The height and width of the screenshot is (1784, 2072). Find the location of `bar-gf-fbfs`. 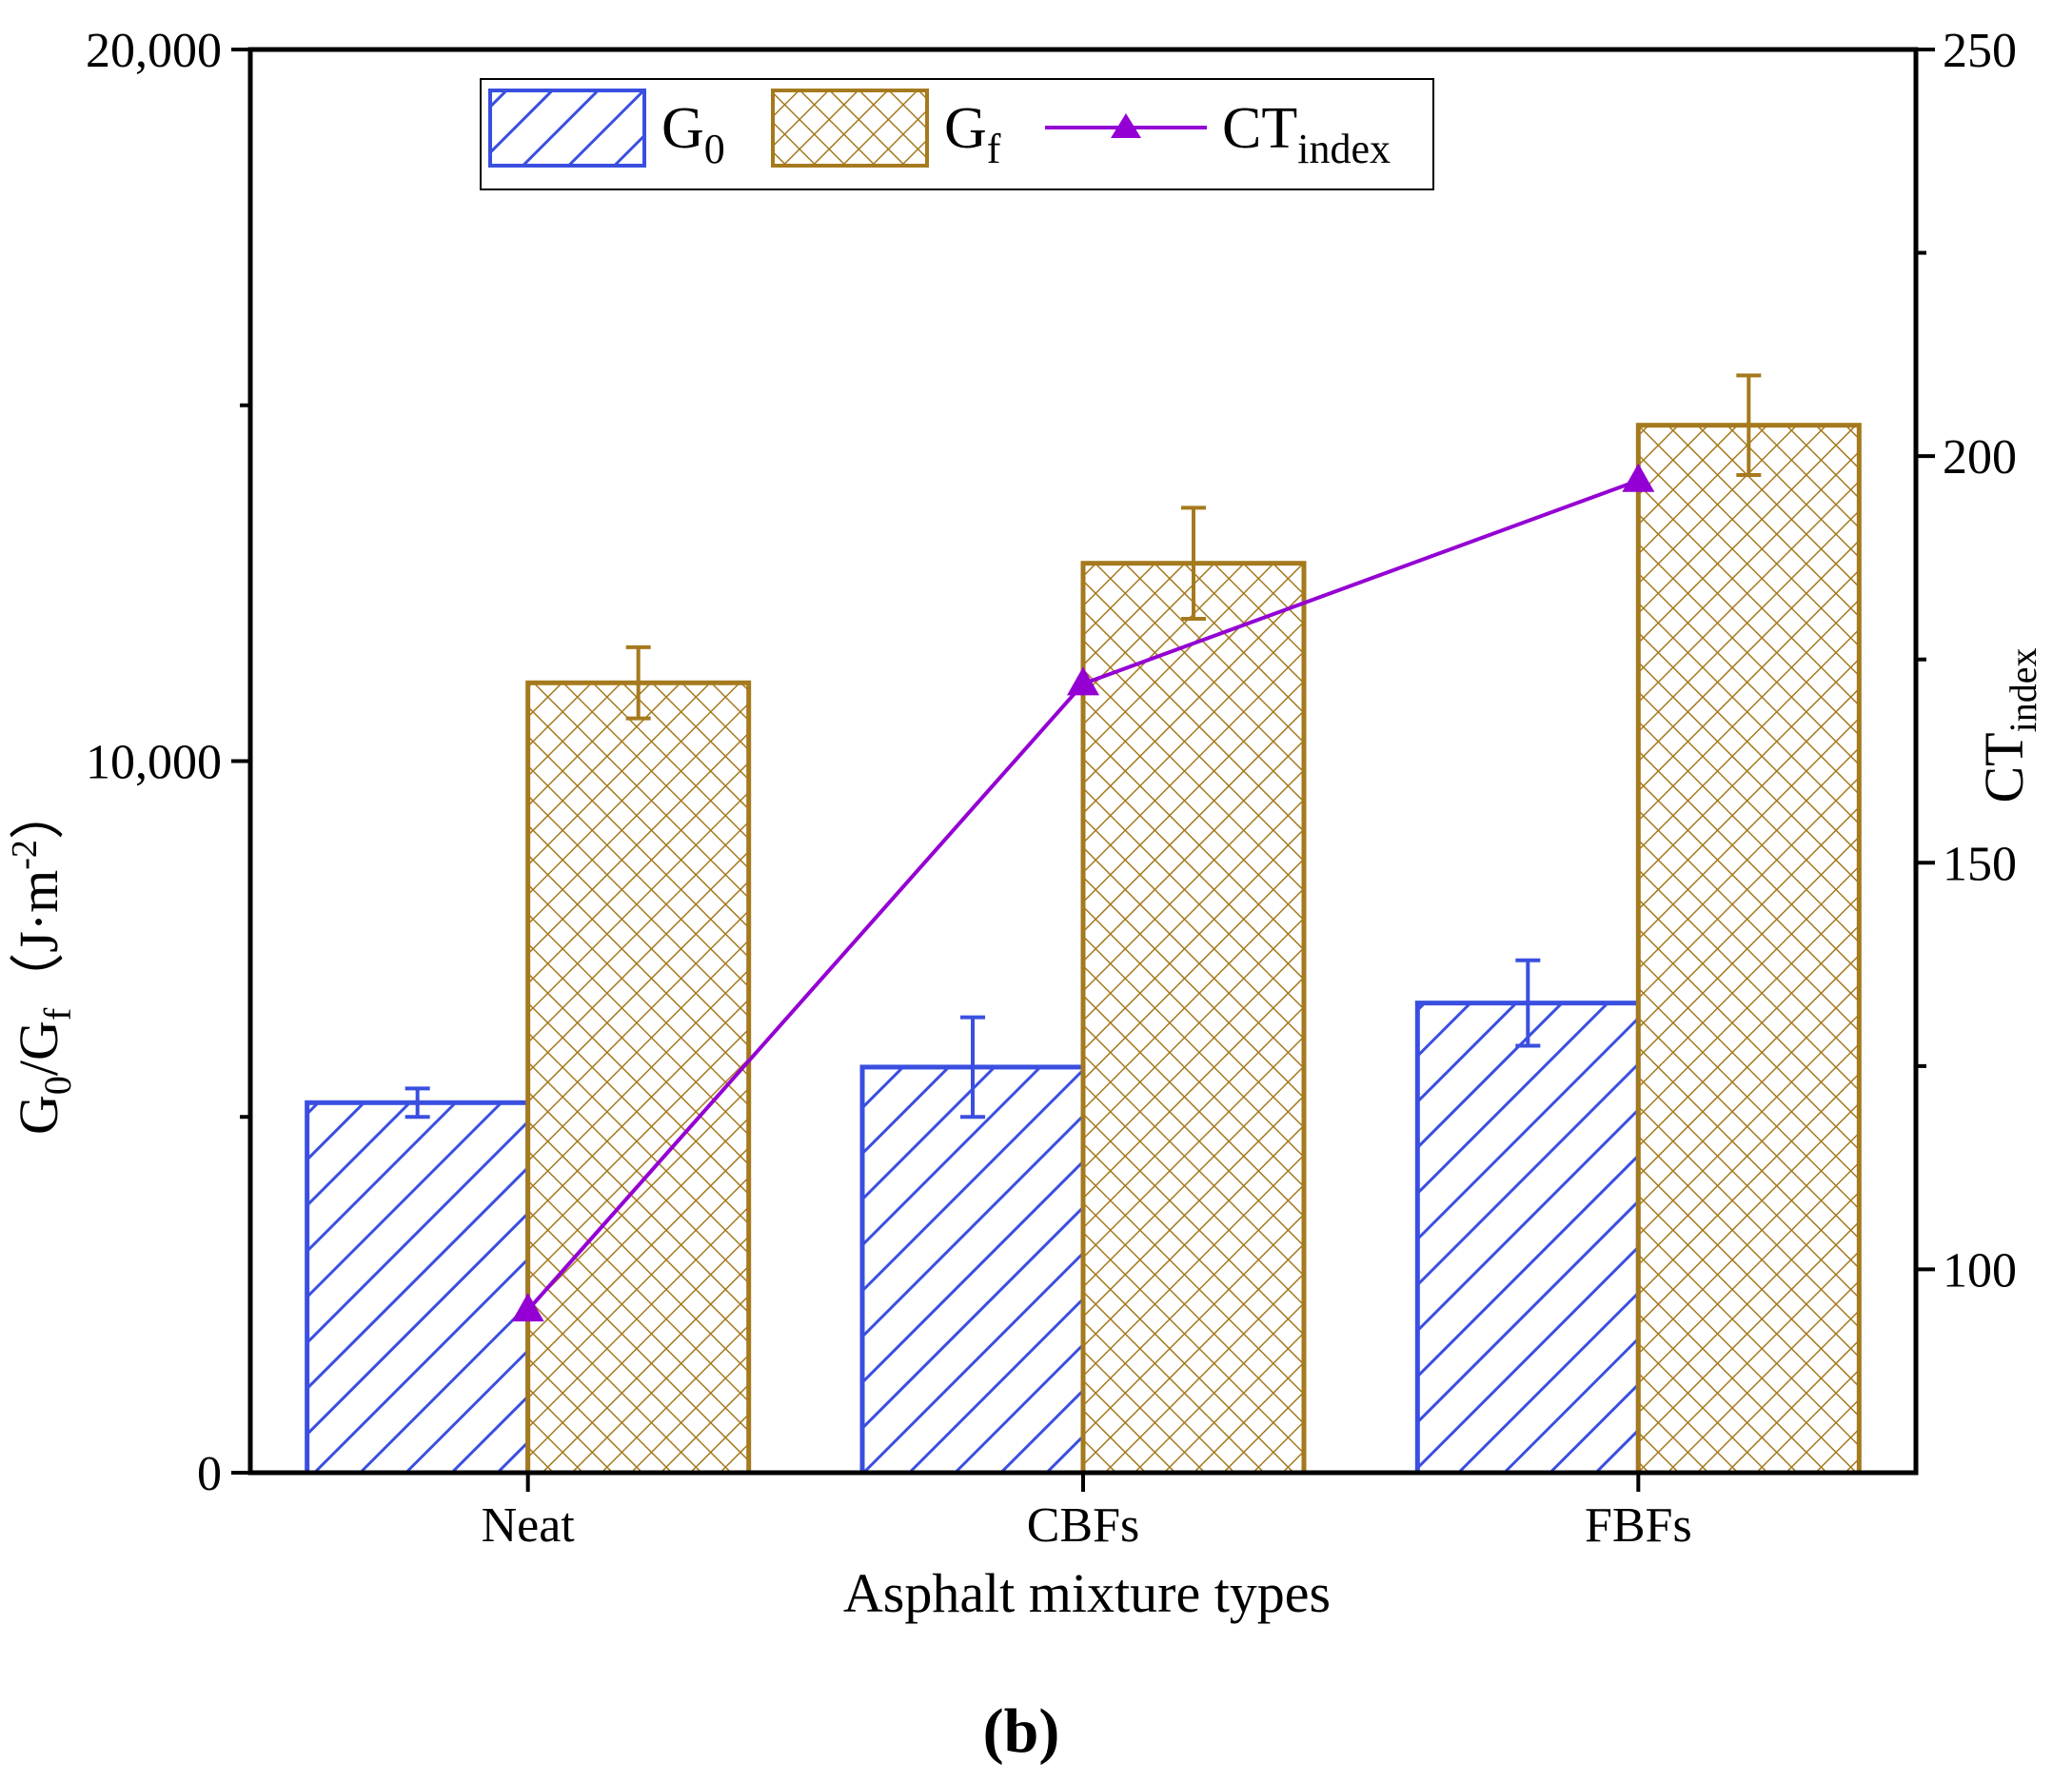

bar-gf-fbfs is located at coordinates (1748, 949).